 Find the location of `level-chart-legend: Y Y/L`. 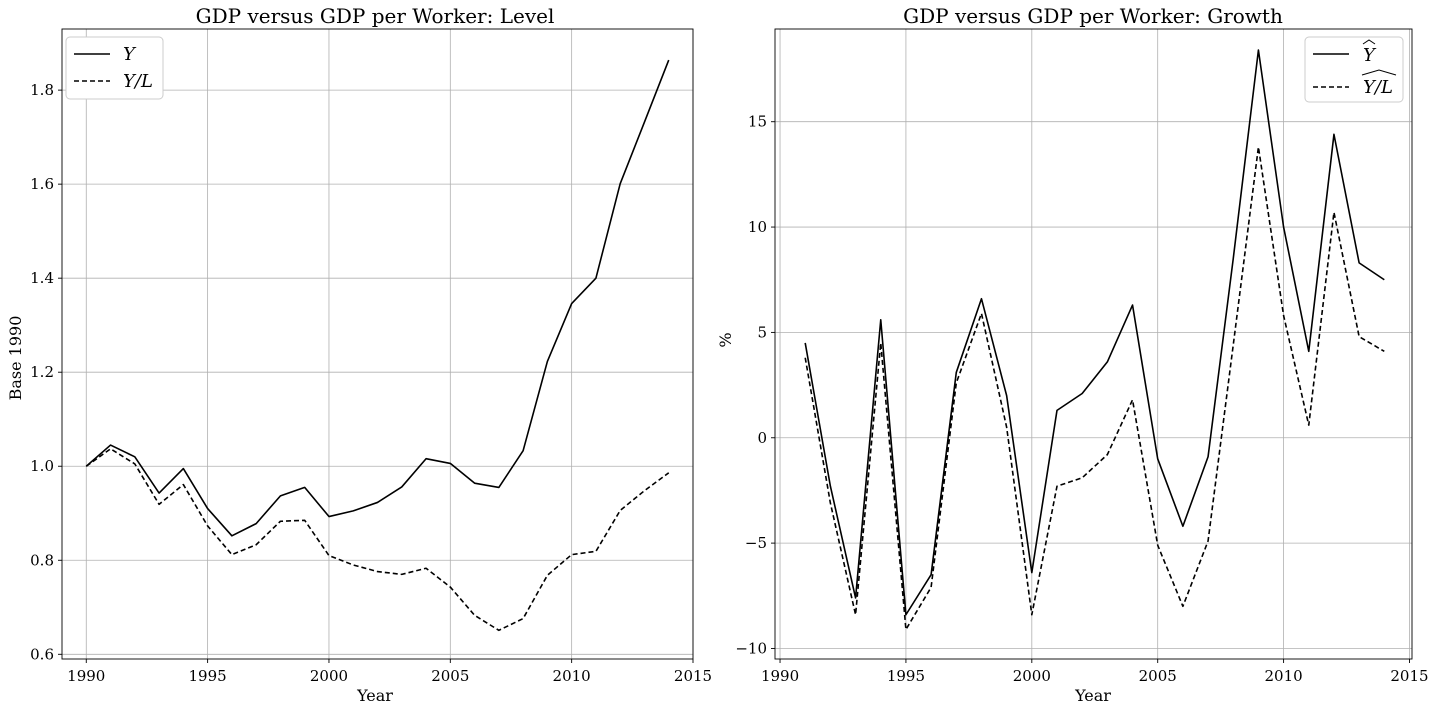

level-chart-legend: Y Y/L is located at coordinates (114, 68).